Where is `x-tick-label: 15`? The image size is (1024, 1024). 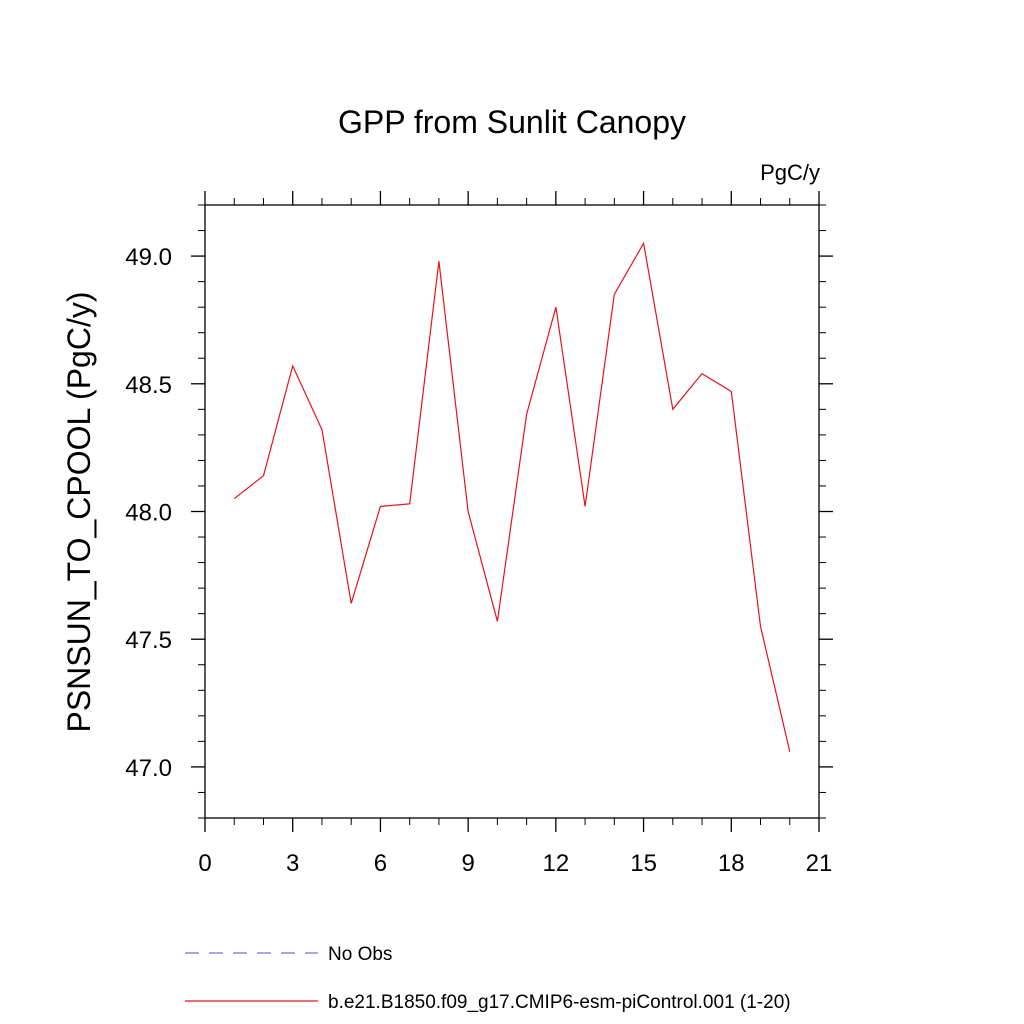 x-tick-label: 15 is located at coordinates (643, 863).